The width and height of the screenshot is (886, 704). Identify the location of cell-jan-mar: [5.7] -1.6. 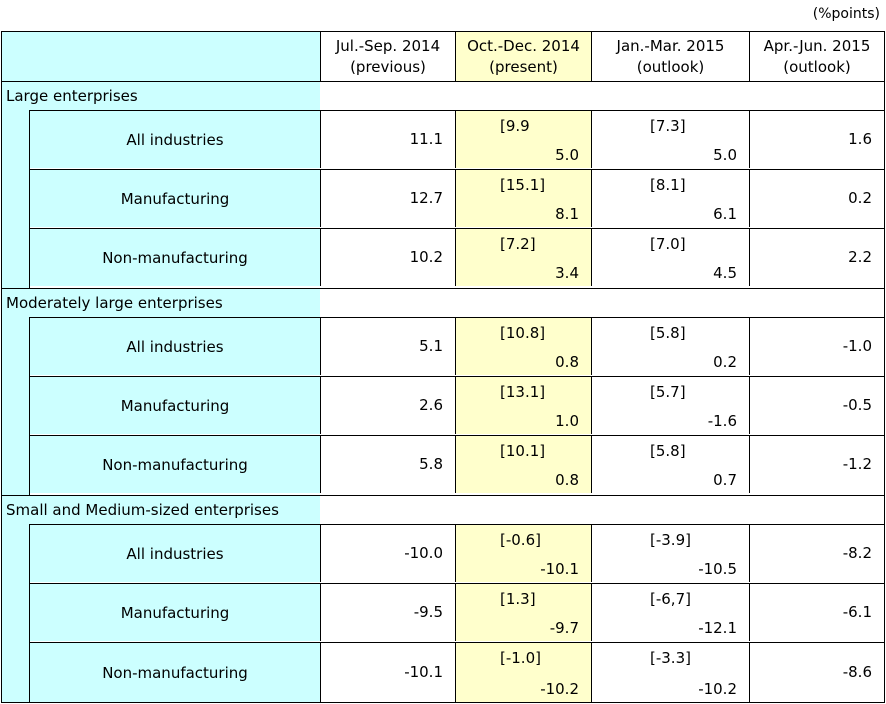
(670, 405).